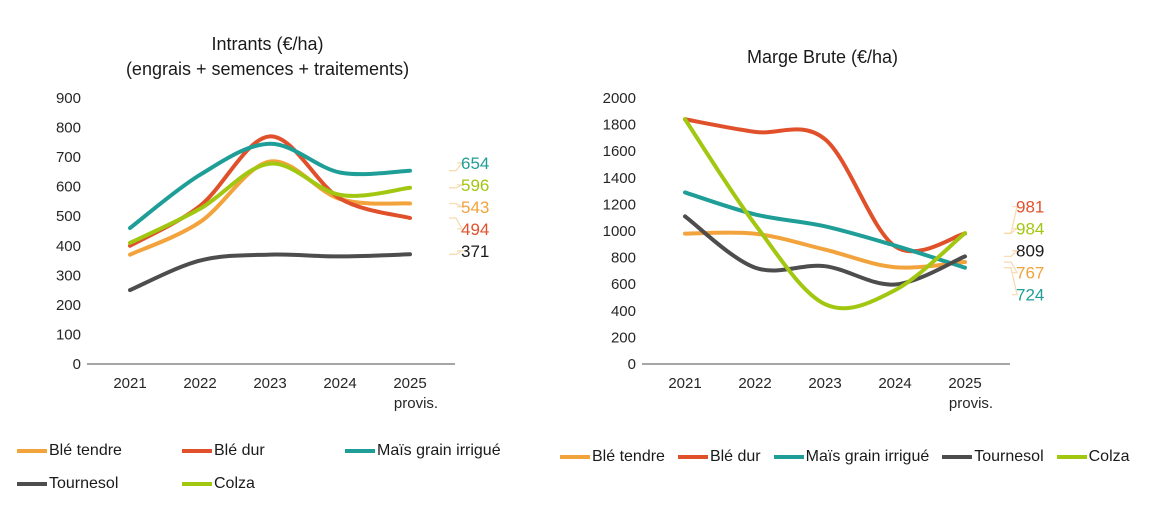 Image resolution: width=1149 pixels, height=523 pixels. Describe the element at coordinates (1030, 229) in the screenshot. I see `data-label-colza: 984` at that location.